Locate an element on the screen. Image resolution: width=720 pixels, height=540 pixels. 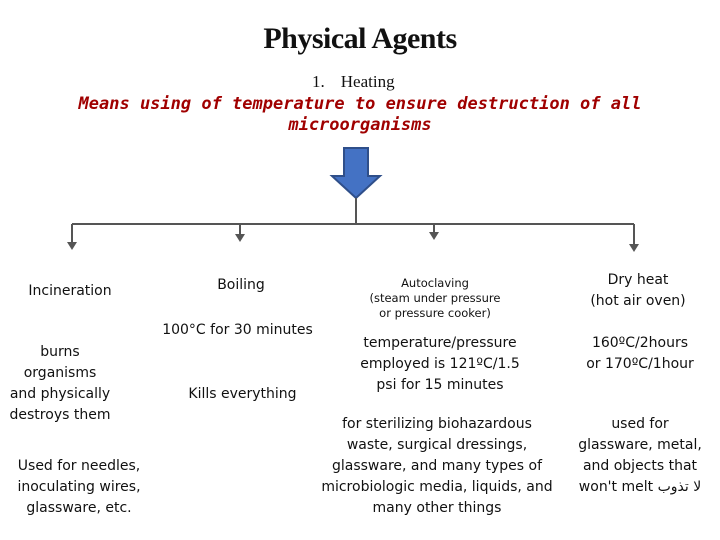
detail-line: and physically is located at coordinates (60, 394).